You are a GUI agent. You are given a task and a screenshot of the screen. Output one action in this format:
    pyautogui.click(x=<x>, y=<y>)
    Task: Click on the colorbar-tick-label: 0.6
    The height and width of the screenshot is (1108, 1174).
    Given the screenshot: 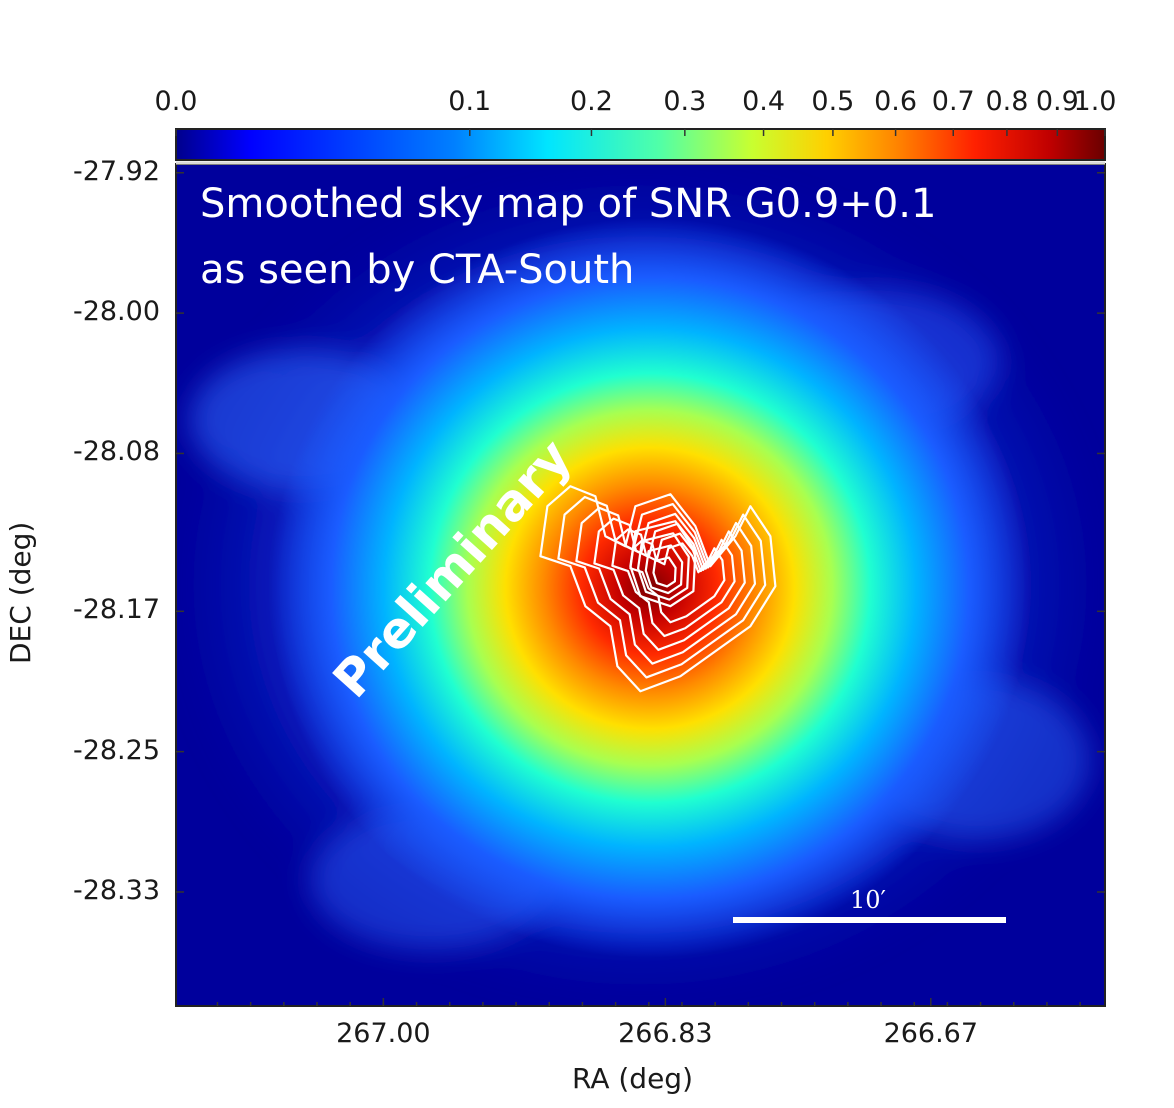 What is the action you would take?
    pyautogui.click(x=896, y=101)
    